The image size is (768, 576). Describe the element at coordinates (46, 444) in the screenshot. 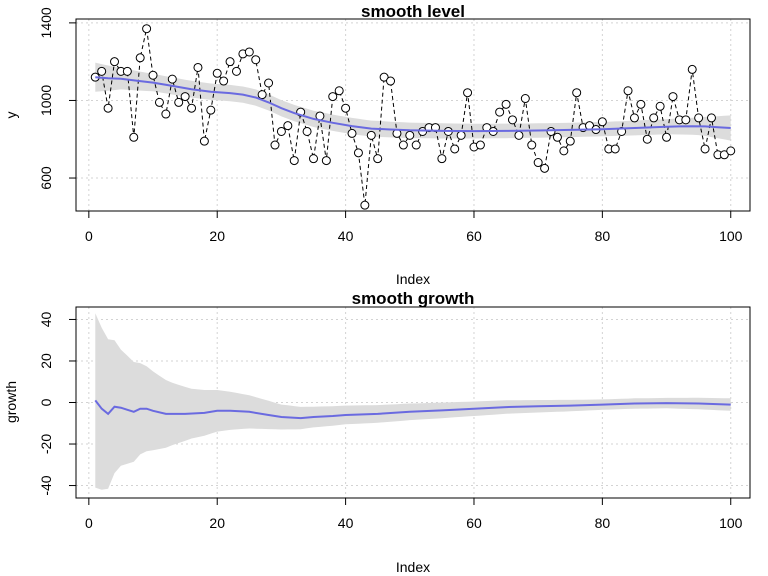

I see `growth-y-tick-label: -20` at that location.